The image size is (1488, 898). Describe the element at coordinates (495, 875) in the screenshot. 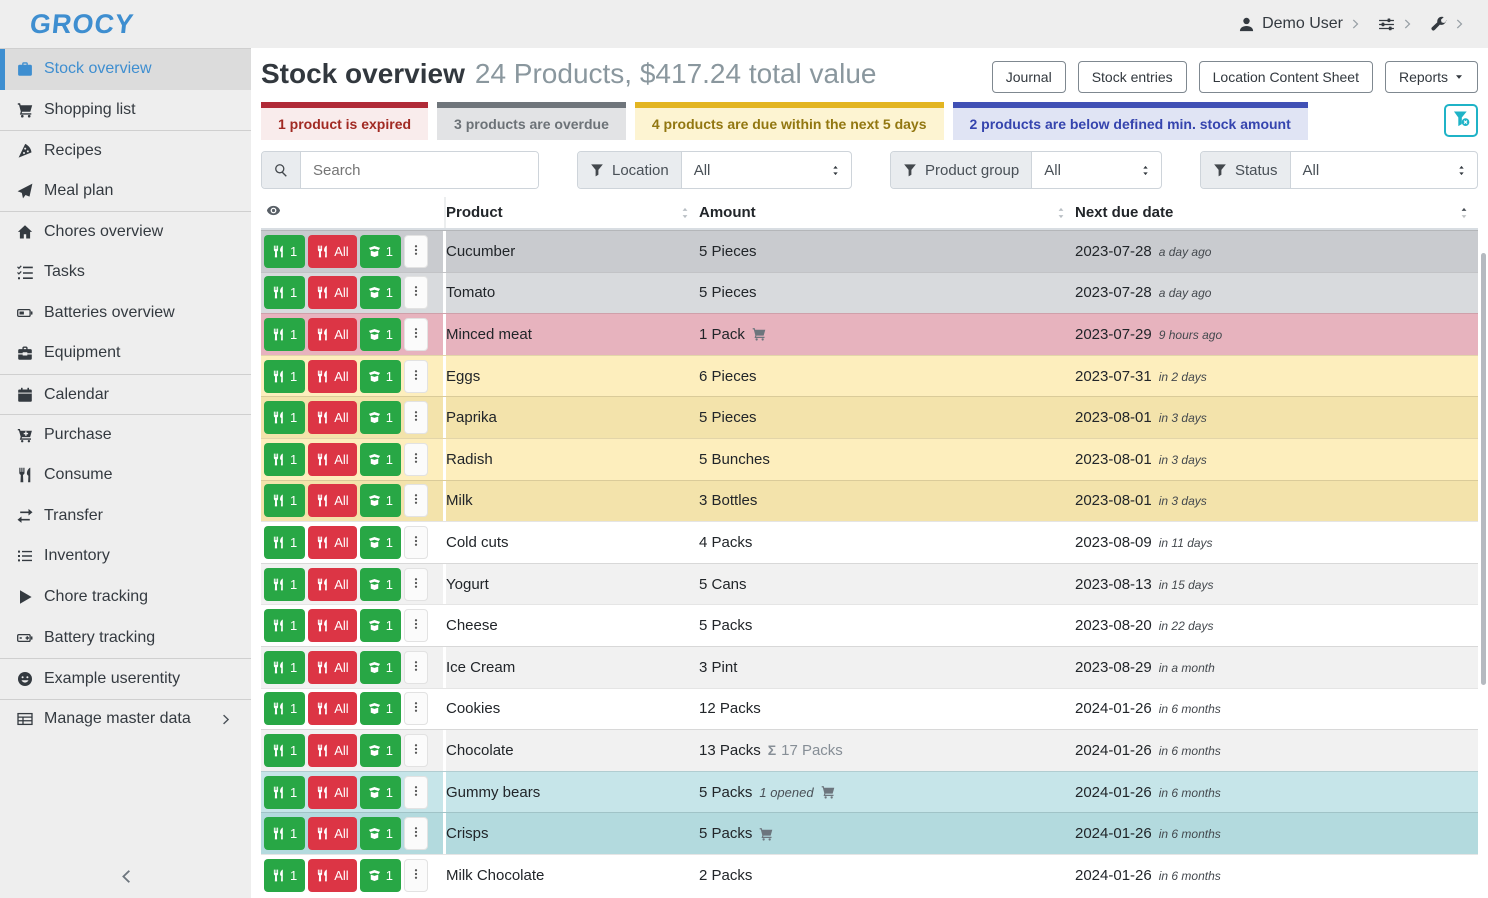

I see `product-name: Milk Chocolate` at that location.